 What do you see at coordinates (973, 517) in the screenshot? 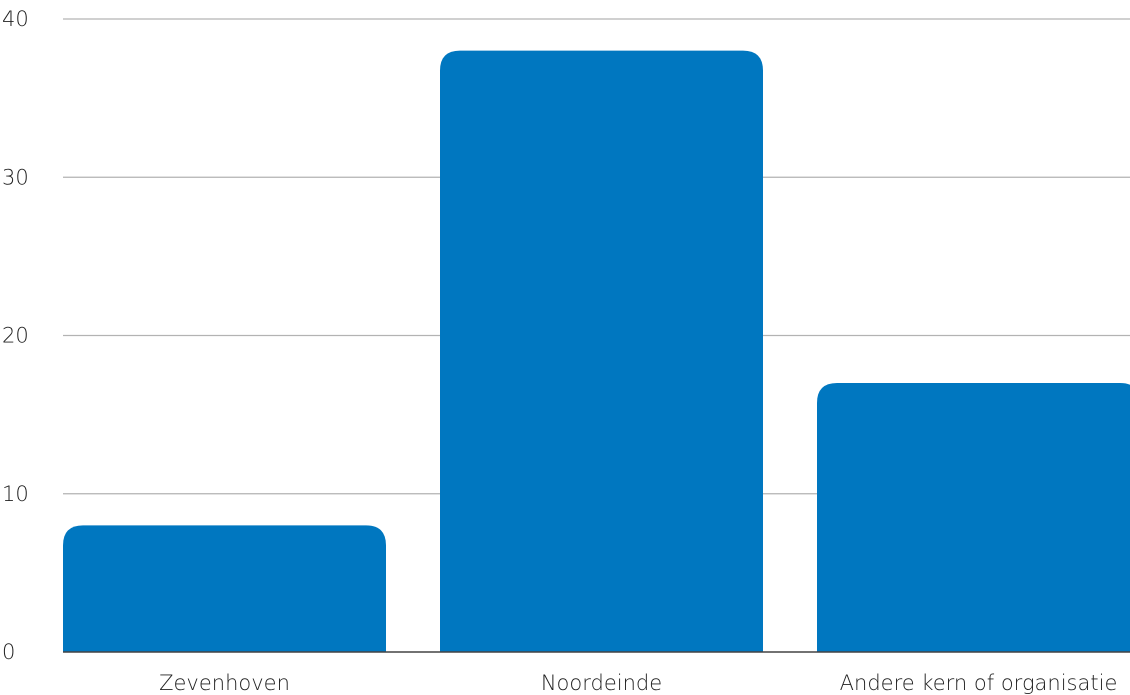
I see `bar-andere-kern-of-organisatie` at bounding box center [973, 517].